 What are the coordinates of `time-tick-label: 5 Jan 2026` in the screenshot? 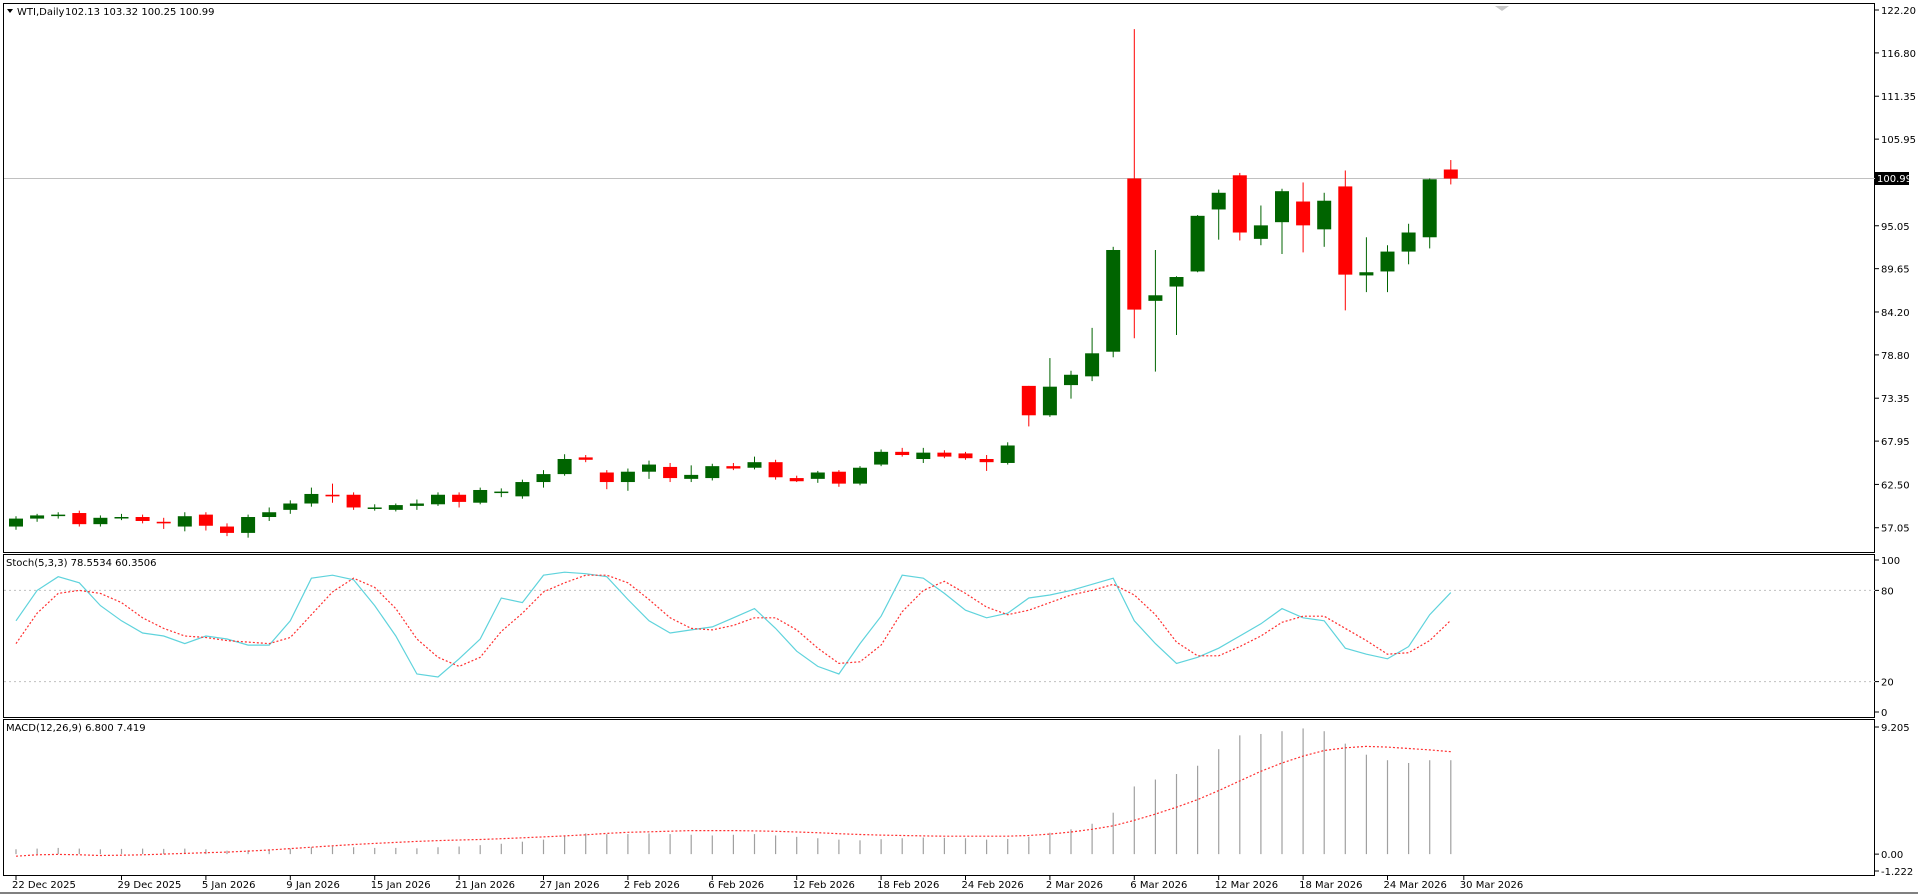 It's located at (229, 885).